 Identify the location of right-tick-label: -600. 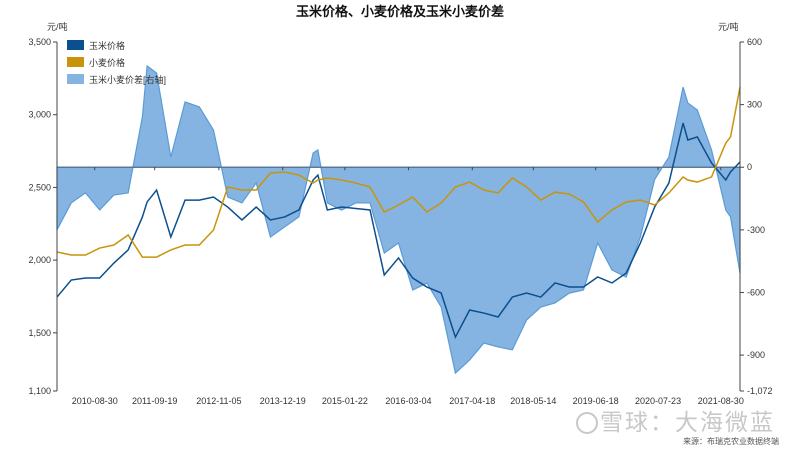
(756, 292).